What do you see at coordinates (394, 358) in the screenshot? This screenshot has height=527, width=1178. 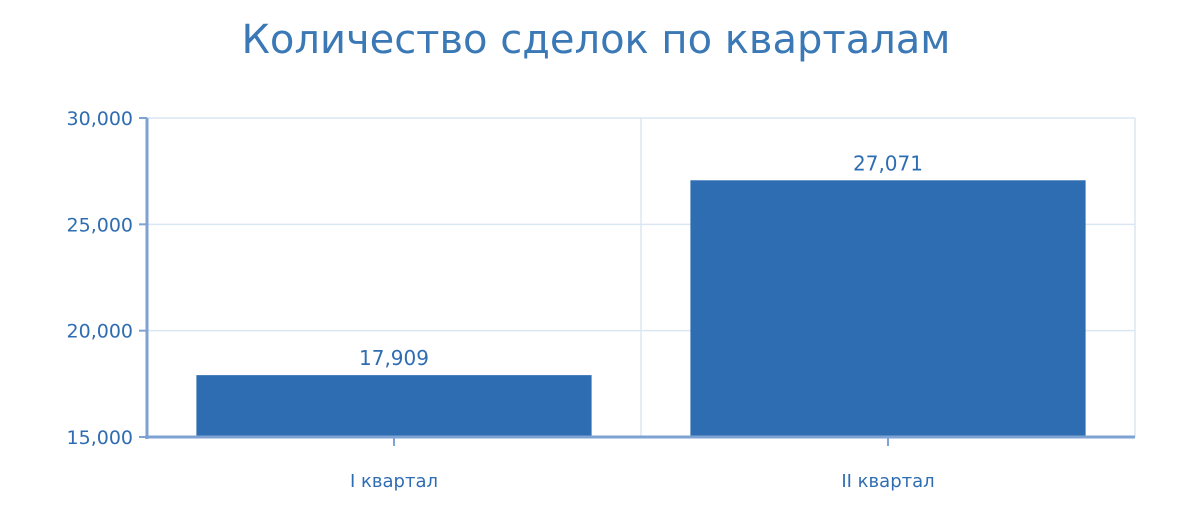 I see `data-label-1: 17,909` at bounding box center [394, 358].